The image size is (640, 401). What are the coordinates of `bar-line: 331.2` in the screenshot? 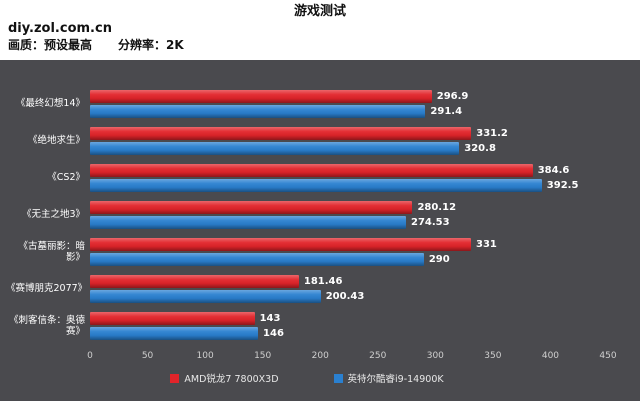 It's located at (349, 133).